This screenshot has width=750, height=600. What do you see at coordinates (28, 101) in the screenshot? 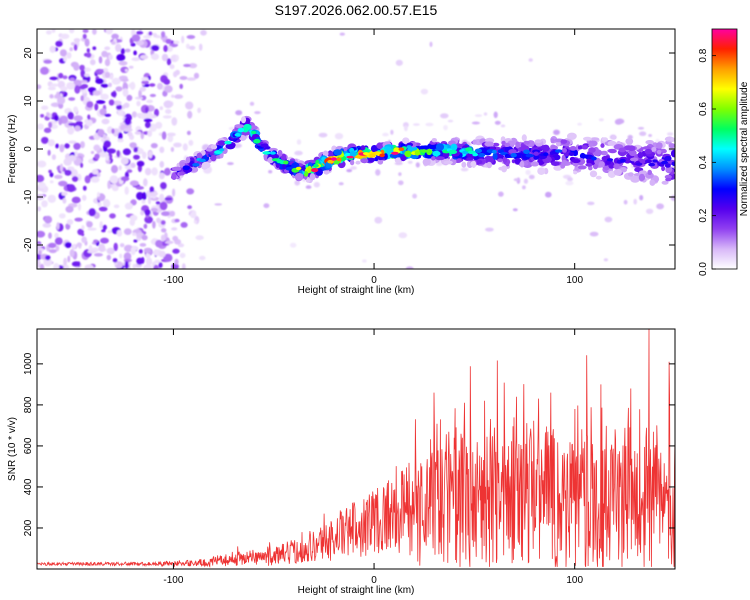
I see `spectrogram-y-tick-label: 10` at bounding box center [28, 101].